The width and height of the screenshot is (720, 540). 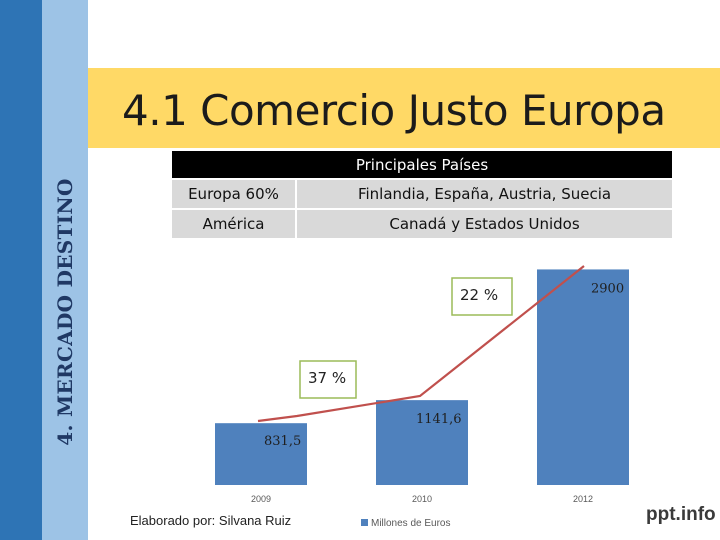 I want to click on trend-line, so click(x=421, y=344).